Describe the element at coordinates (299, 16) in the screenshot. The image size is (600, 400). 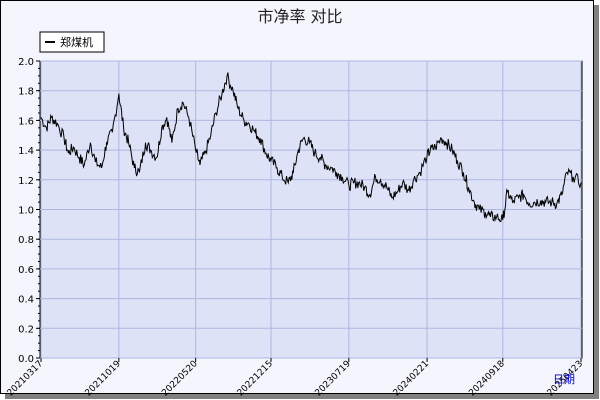
I see `chart-title: 市净率 对比` at that location.